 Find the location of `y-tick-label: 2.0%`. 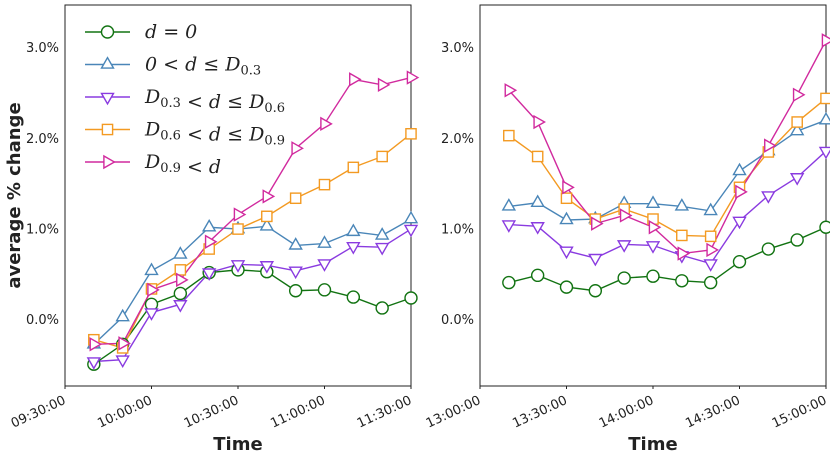

y-tick-label: 2.0% is located at coordinates (457, 139).